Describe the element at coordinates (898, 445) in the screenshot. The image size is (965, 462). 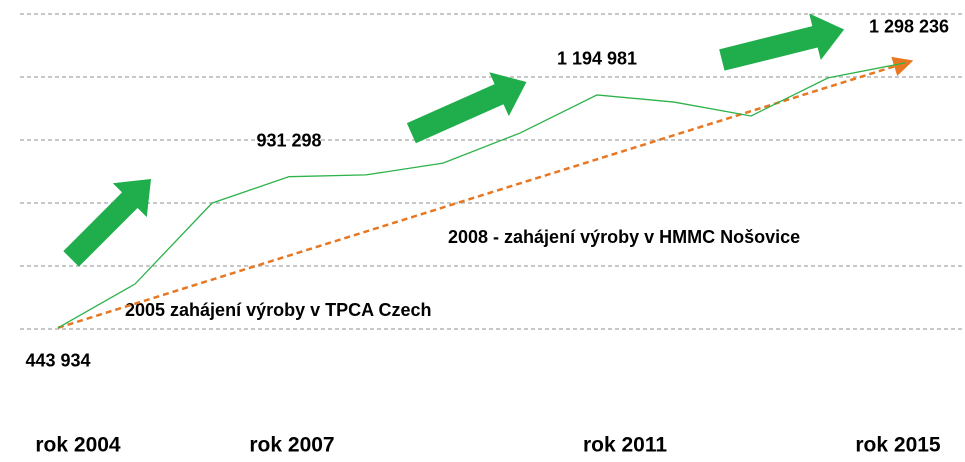
I see `x-tick-label: rok 2015` at that location.